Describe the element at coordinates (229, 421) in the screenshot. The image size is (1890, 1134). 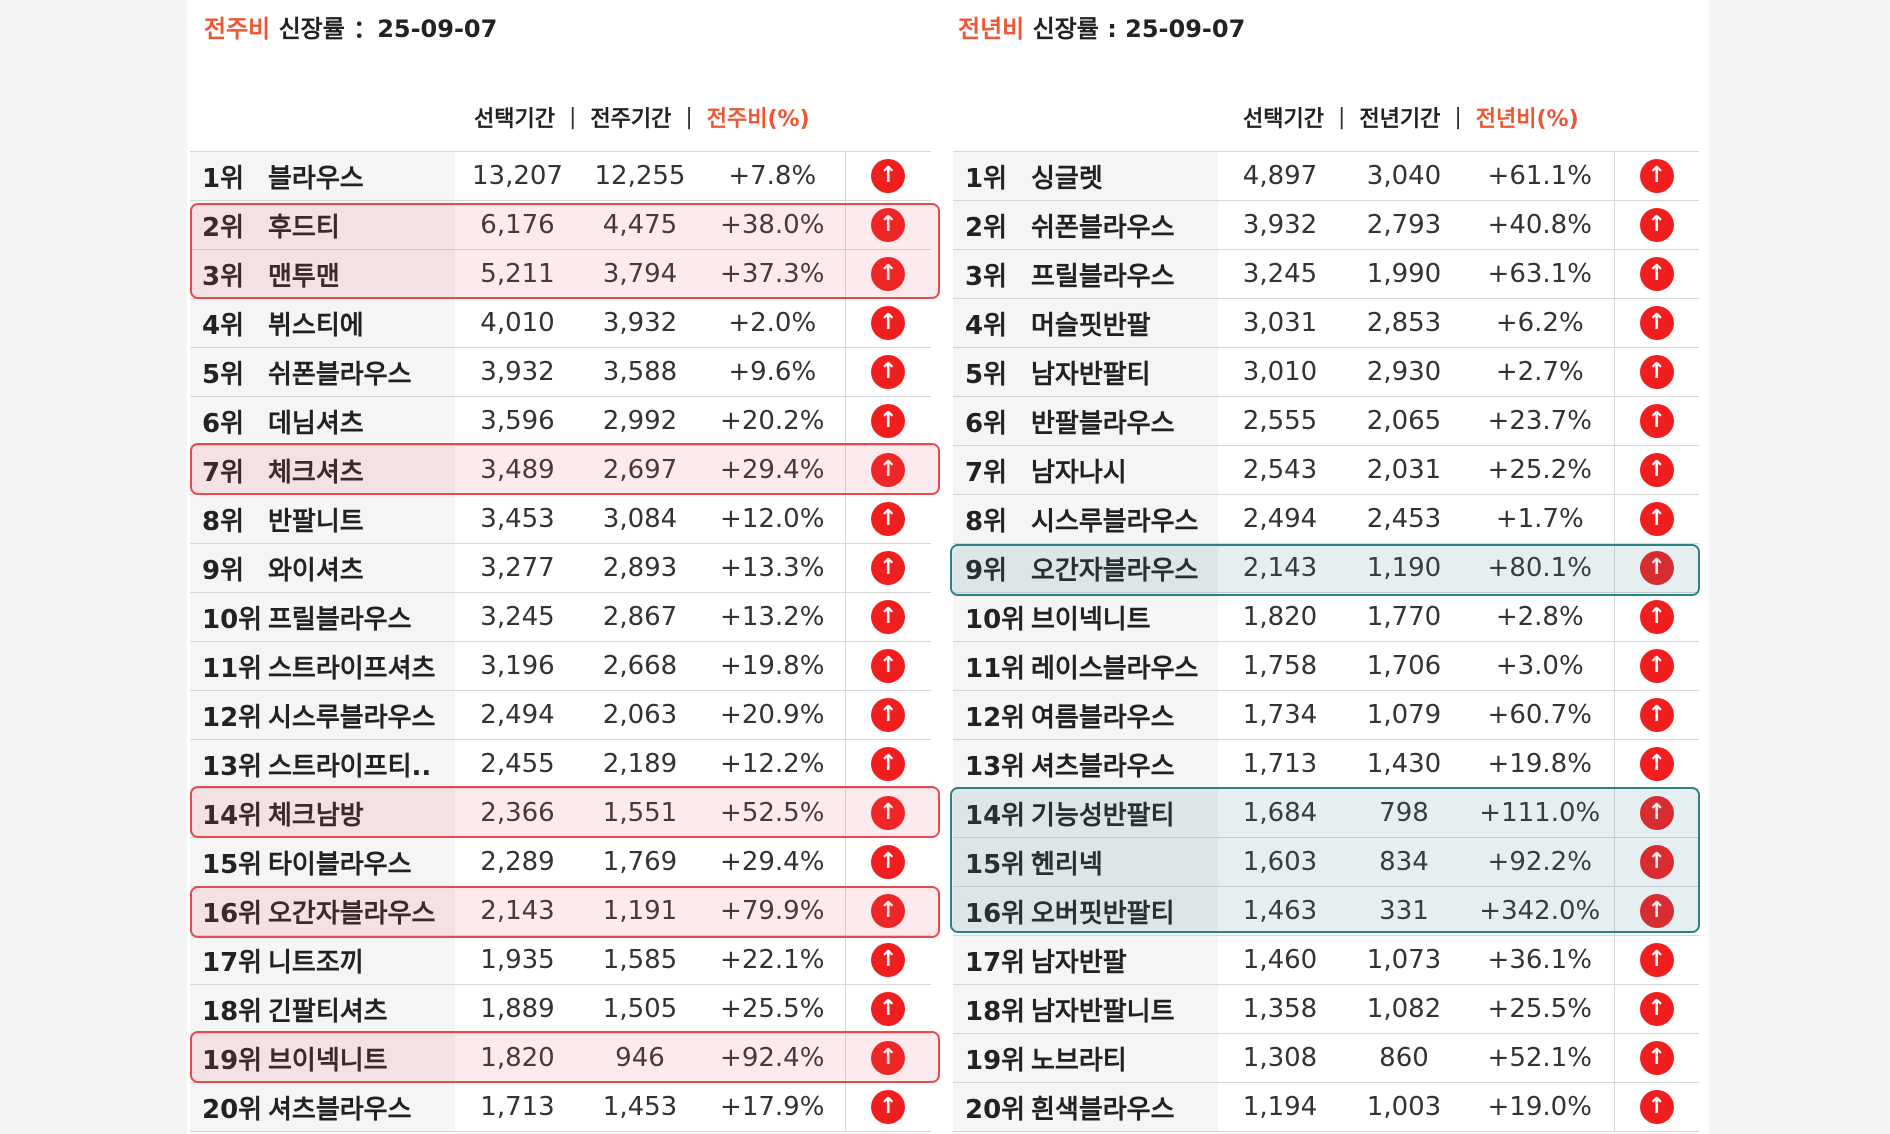
I see `rank-label: 6위` at that location.